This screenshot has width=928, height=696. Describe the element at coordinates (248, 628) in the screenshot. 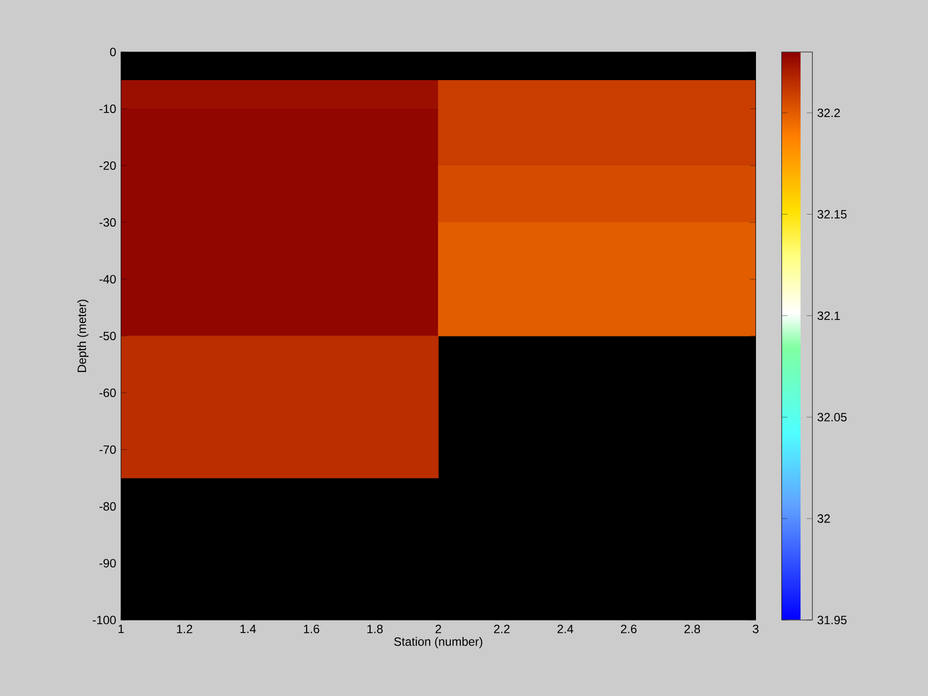

I see `x-tick-label: 1.4` at that location.